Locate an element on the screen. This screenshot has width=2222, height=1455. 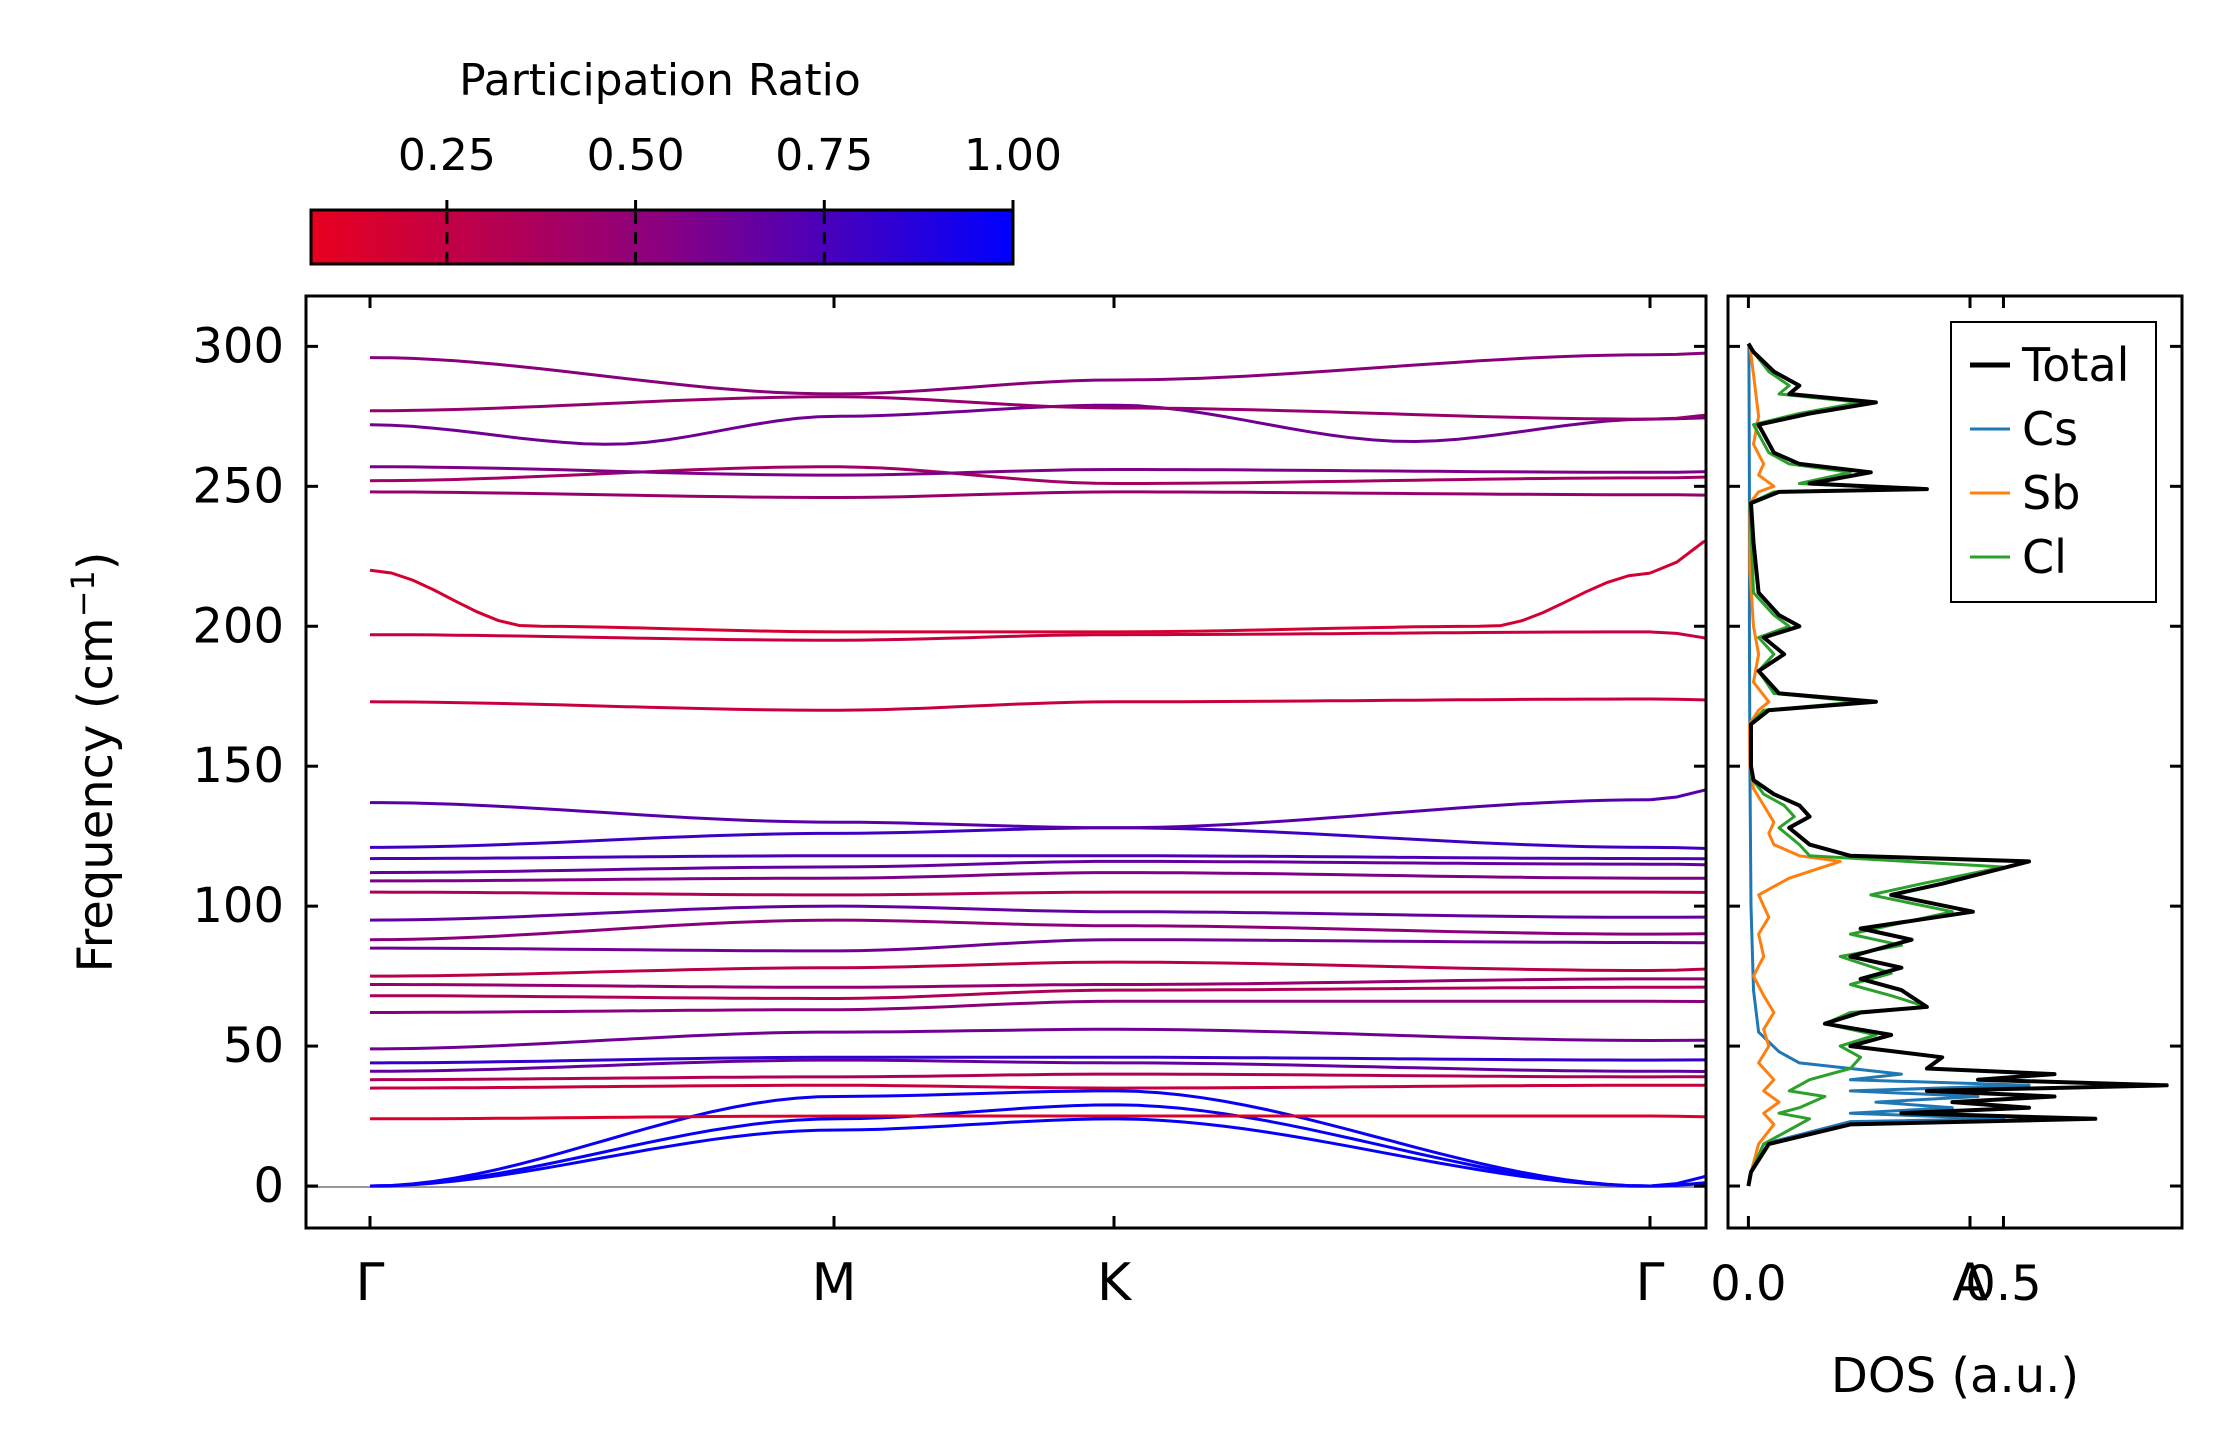
dos-curve-cs is located at coordinates (1888, 766).